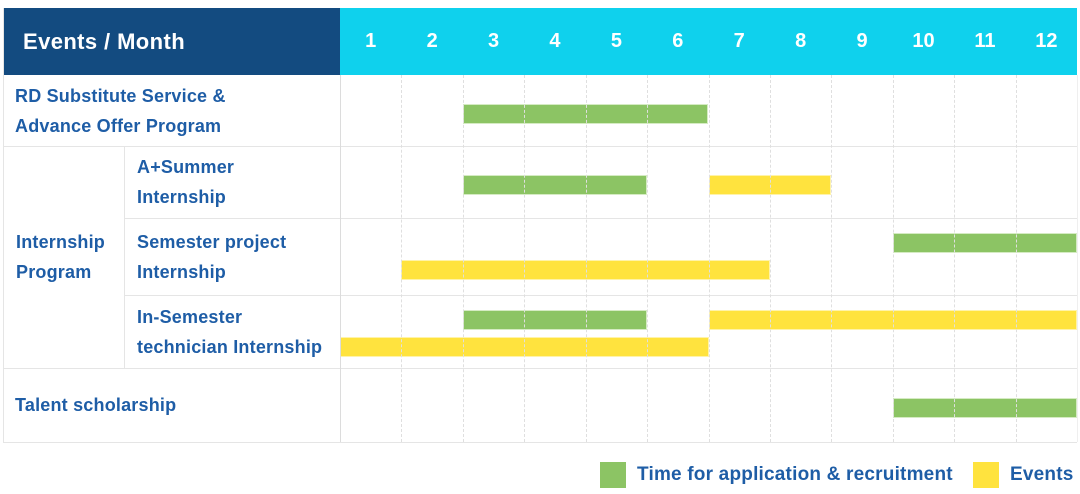  Describe the element at coordinates (120, 95) in the screenshot. I see `row-label-line: RD Substitute Service &` at that location.